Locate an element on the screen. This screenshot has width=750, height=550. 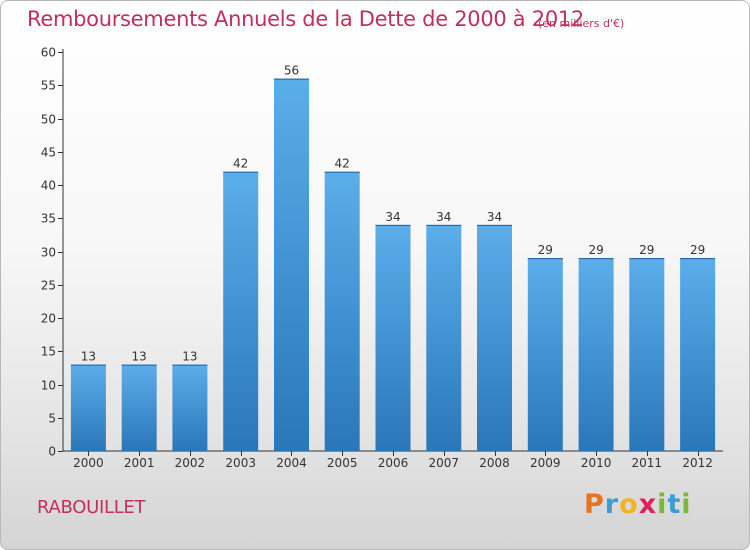
proxiti-logo: Proxiti is located at coordinates (638, 504).